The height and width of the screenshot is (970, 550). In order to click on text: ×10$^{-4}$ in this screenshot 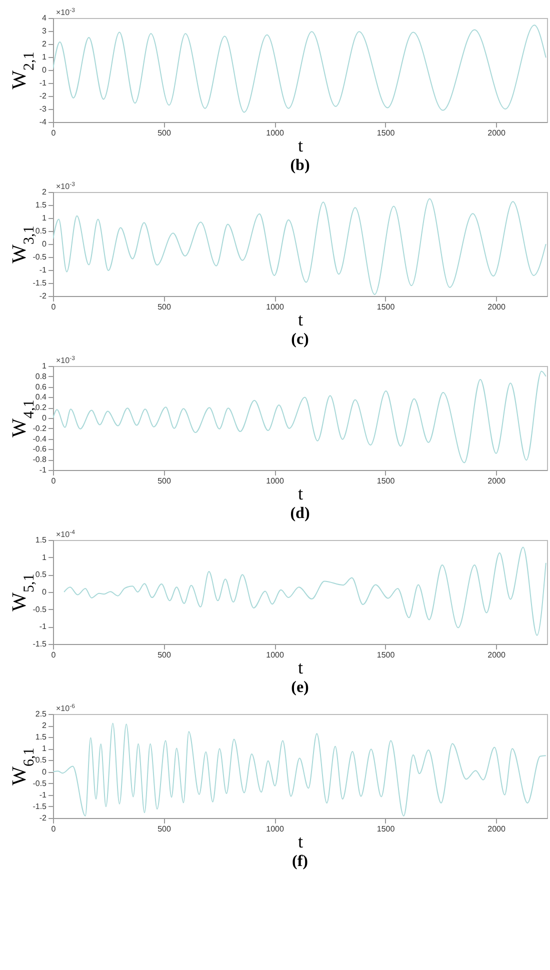, I will do `click(66, 534)`.